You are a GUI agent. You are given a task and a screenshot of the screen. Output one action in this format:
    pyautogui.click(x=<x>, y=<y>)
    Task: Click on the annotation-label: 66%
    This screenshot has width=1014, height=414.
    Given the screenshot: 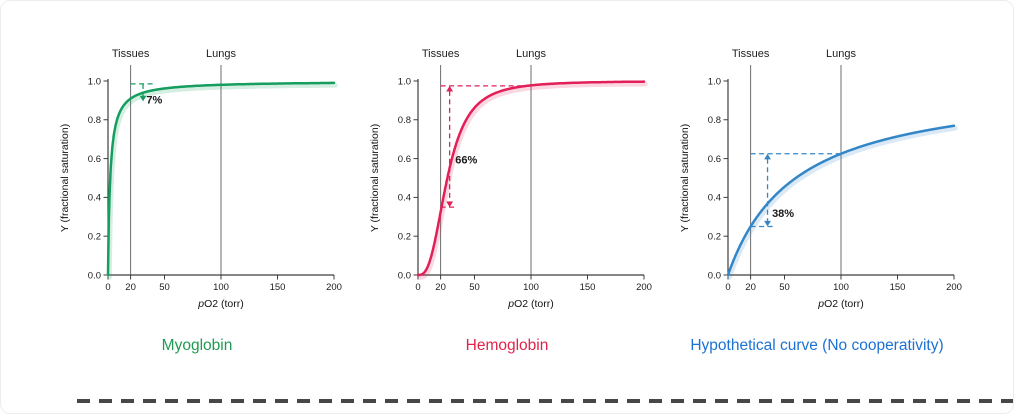 What is the action you would take?
    pyautogui.click(x=466, y=160)
    